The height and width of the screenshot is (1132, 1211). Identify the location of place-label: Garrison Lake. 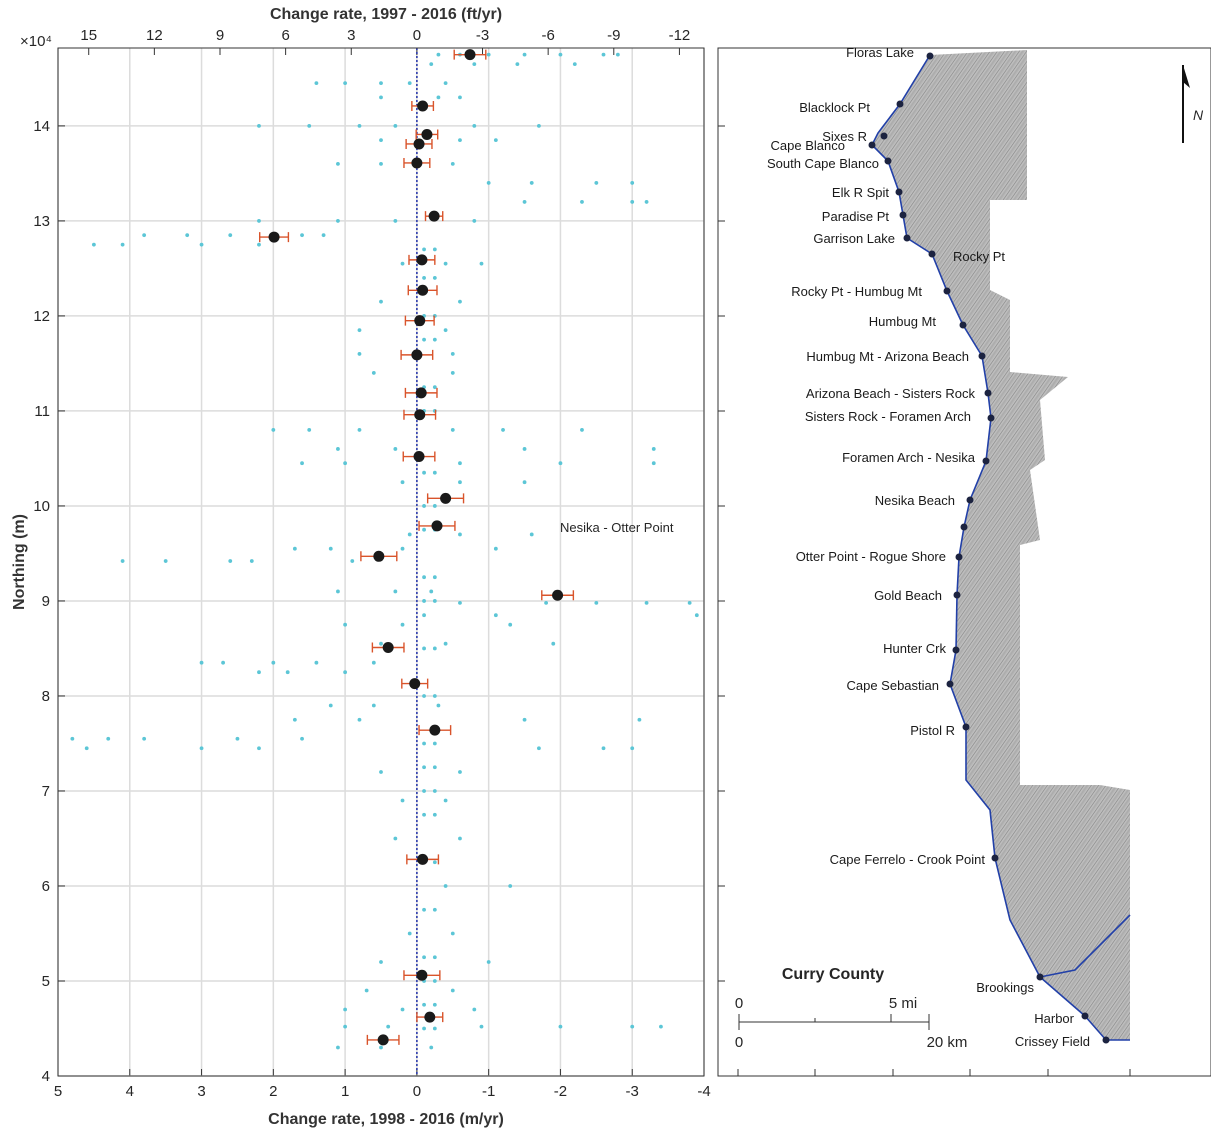
(854, 238).